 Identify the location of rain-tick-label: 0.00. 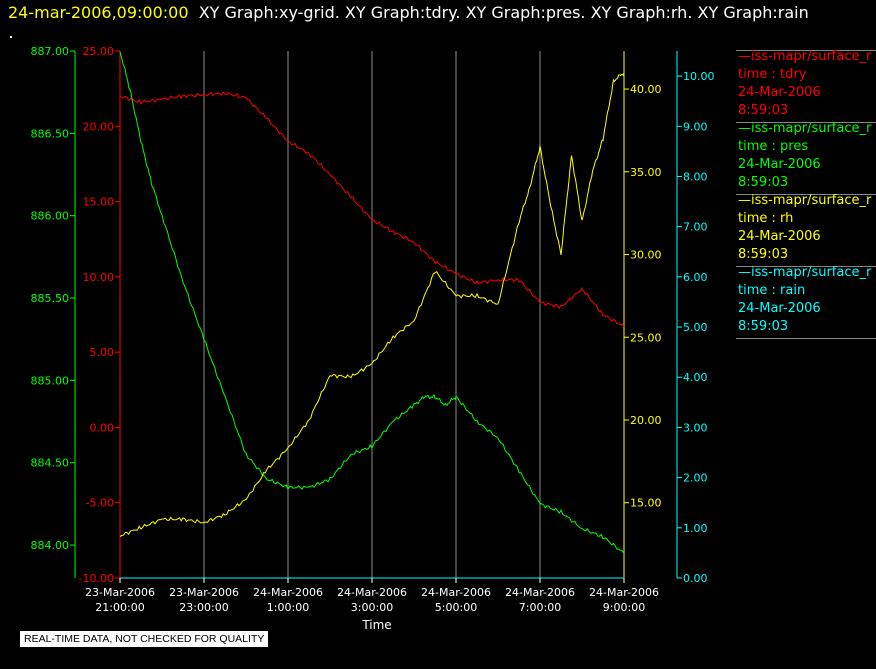
(695, 578).